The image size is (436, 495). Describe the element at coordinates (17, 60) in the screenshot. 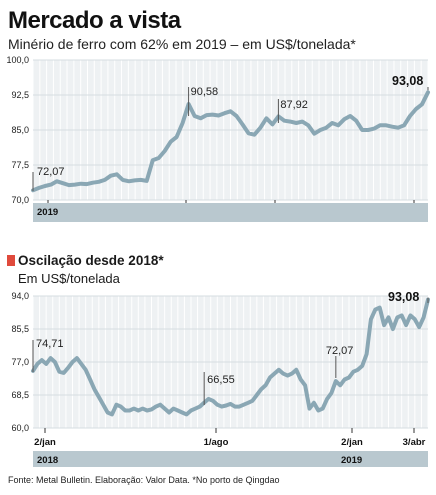

I see `y-tick-label: 100,0` at that location.